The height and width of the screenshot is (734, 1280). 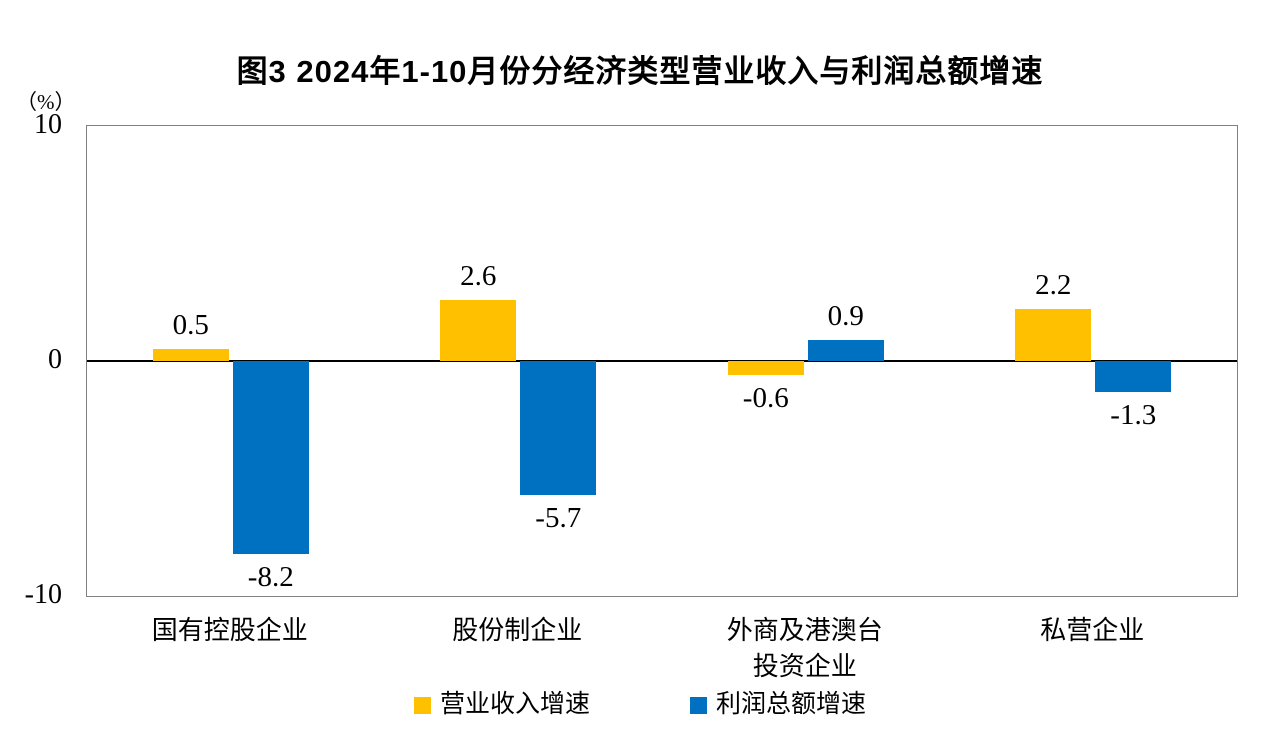 What do you see at coordinates (1092, 630) in the screenshot?
I see `category-label-3: 私营企业` at bounding box center [1092, 630].